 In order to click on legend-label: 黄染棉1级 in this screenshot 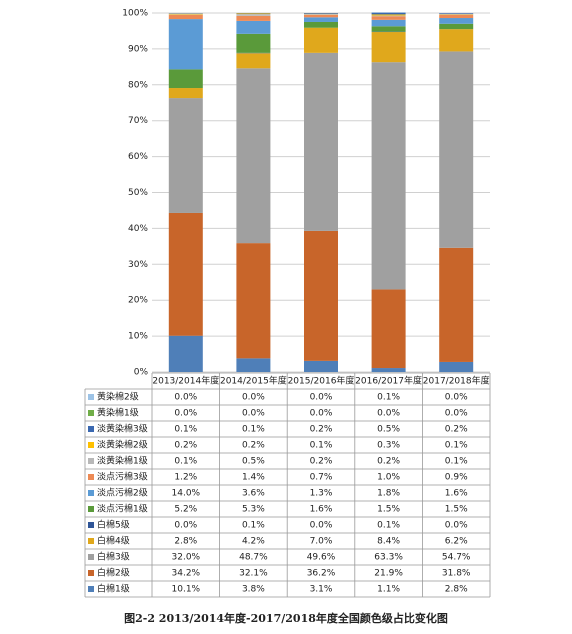, I will do `click(118, 413)`.